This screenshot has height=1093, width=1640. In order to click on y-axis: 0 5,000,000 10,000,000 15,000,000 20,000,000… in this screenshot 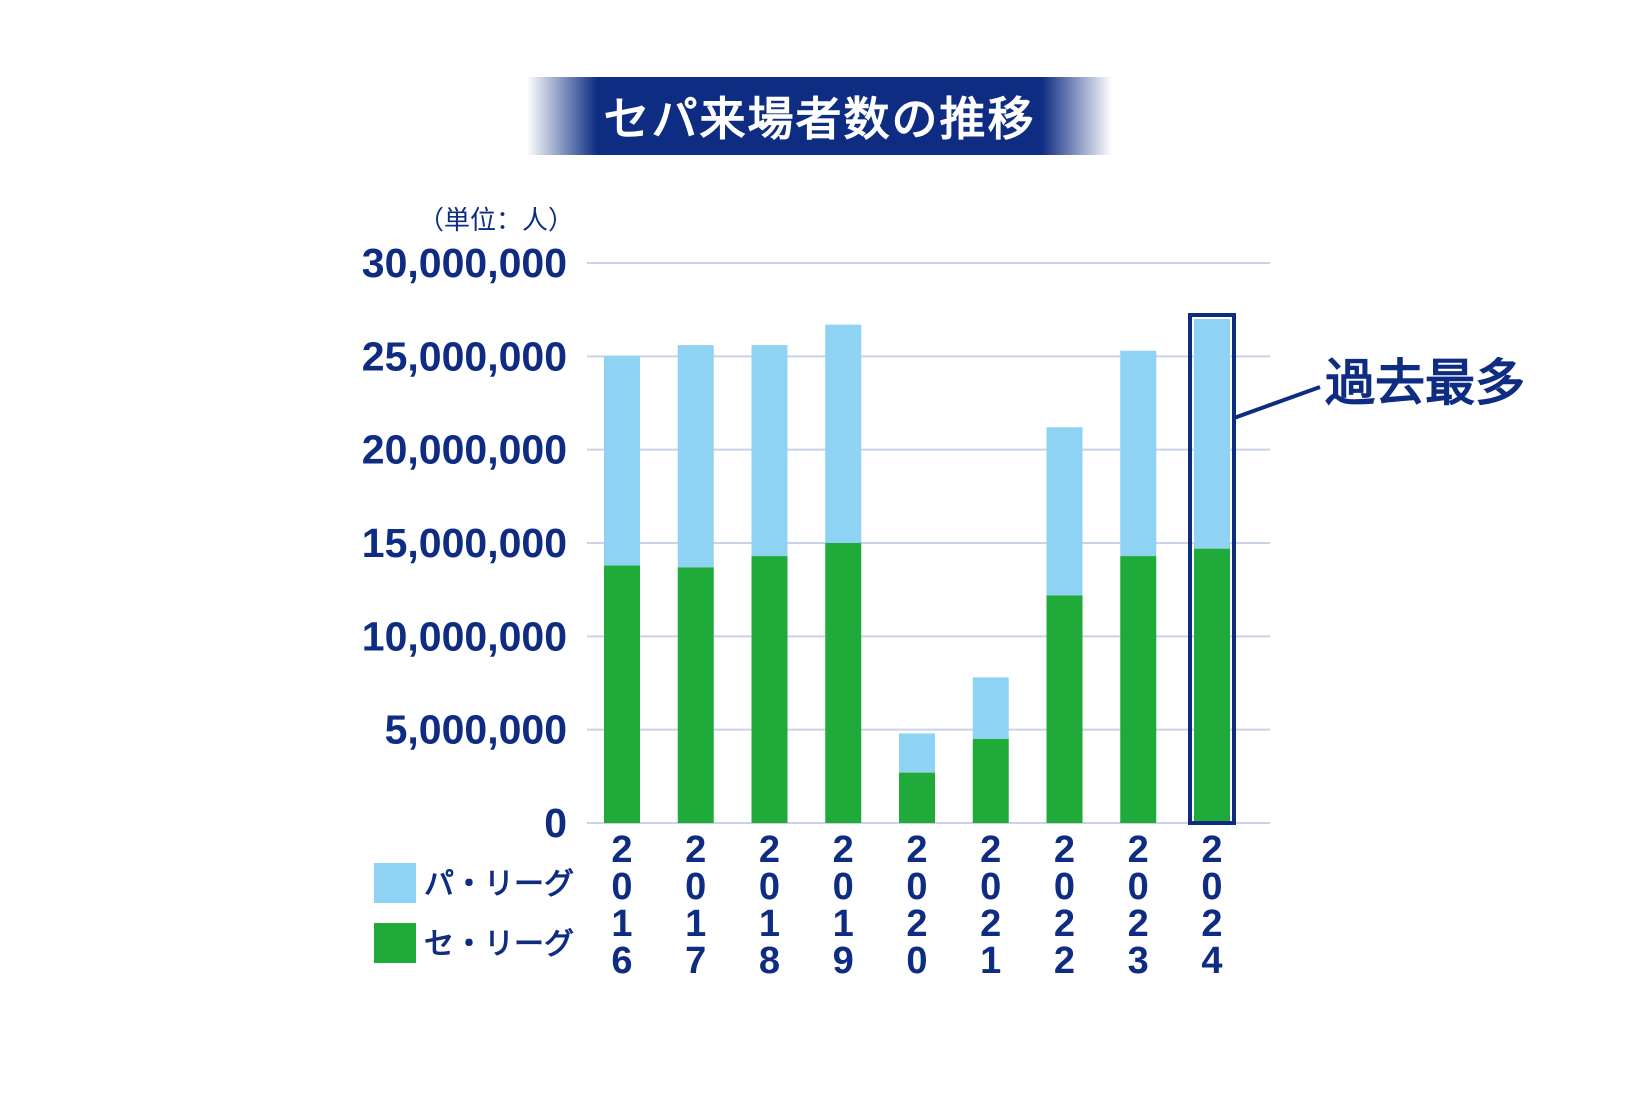, I will do `click(464, 543)`.